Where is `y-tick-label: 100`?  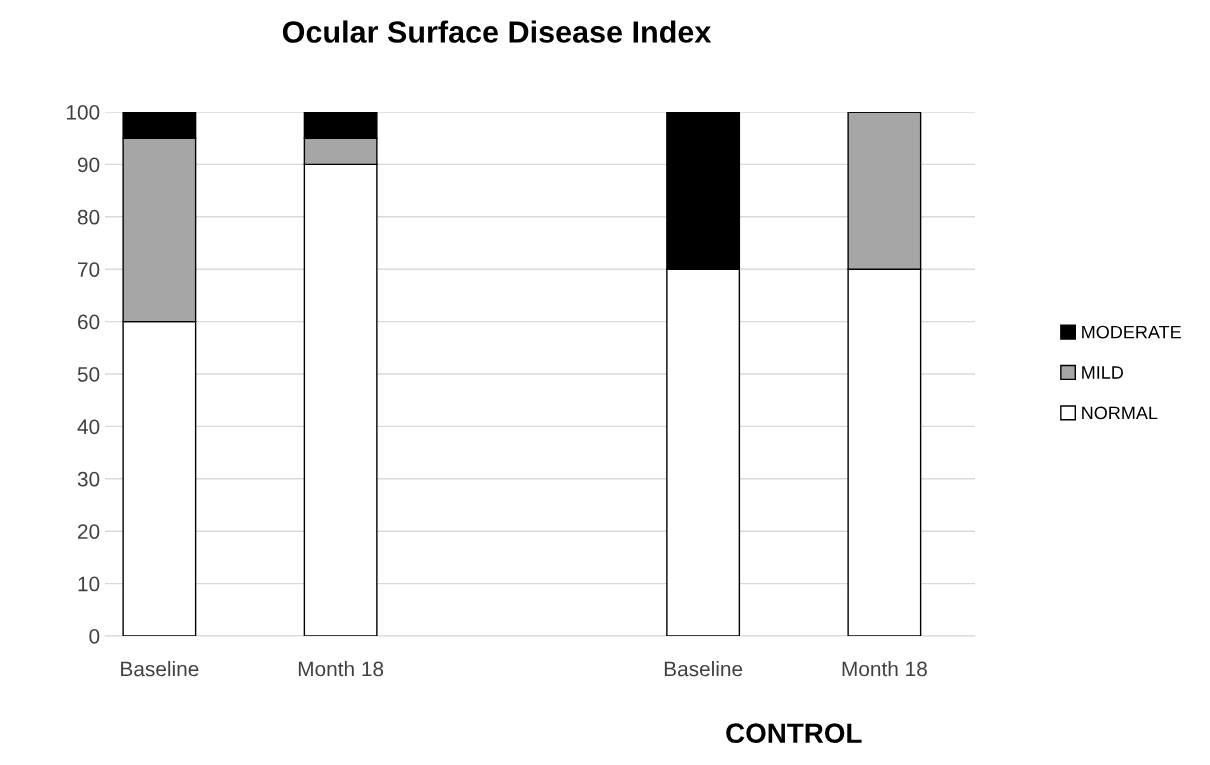
y-tick-label: 100 is located at coordinates (83, 112).